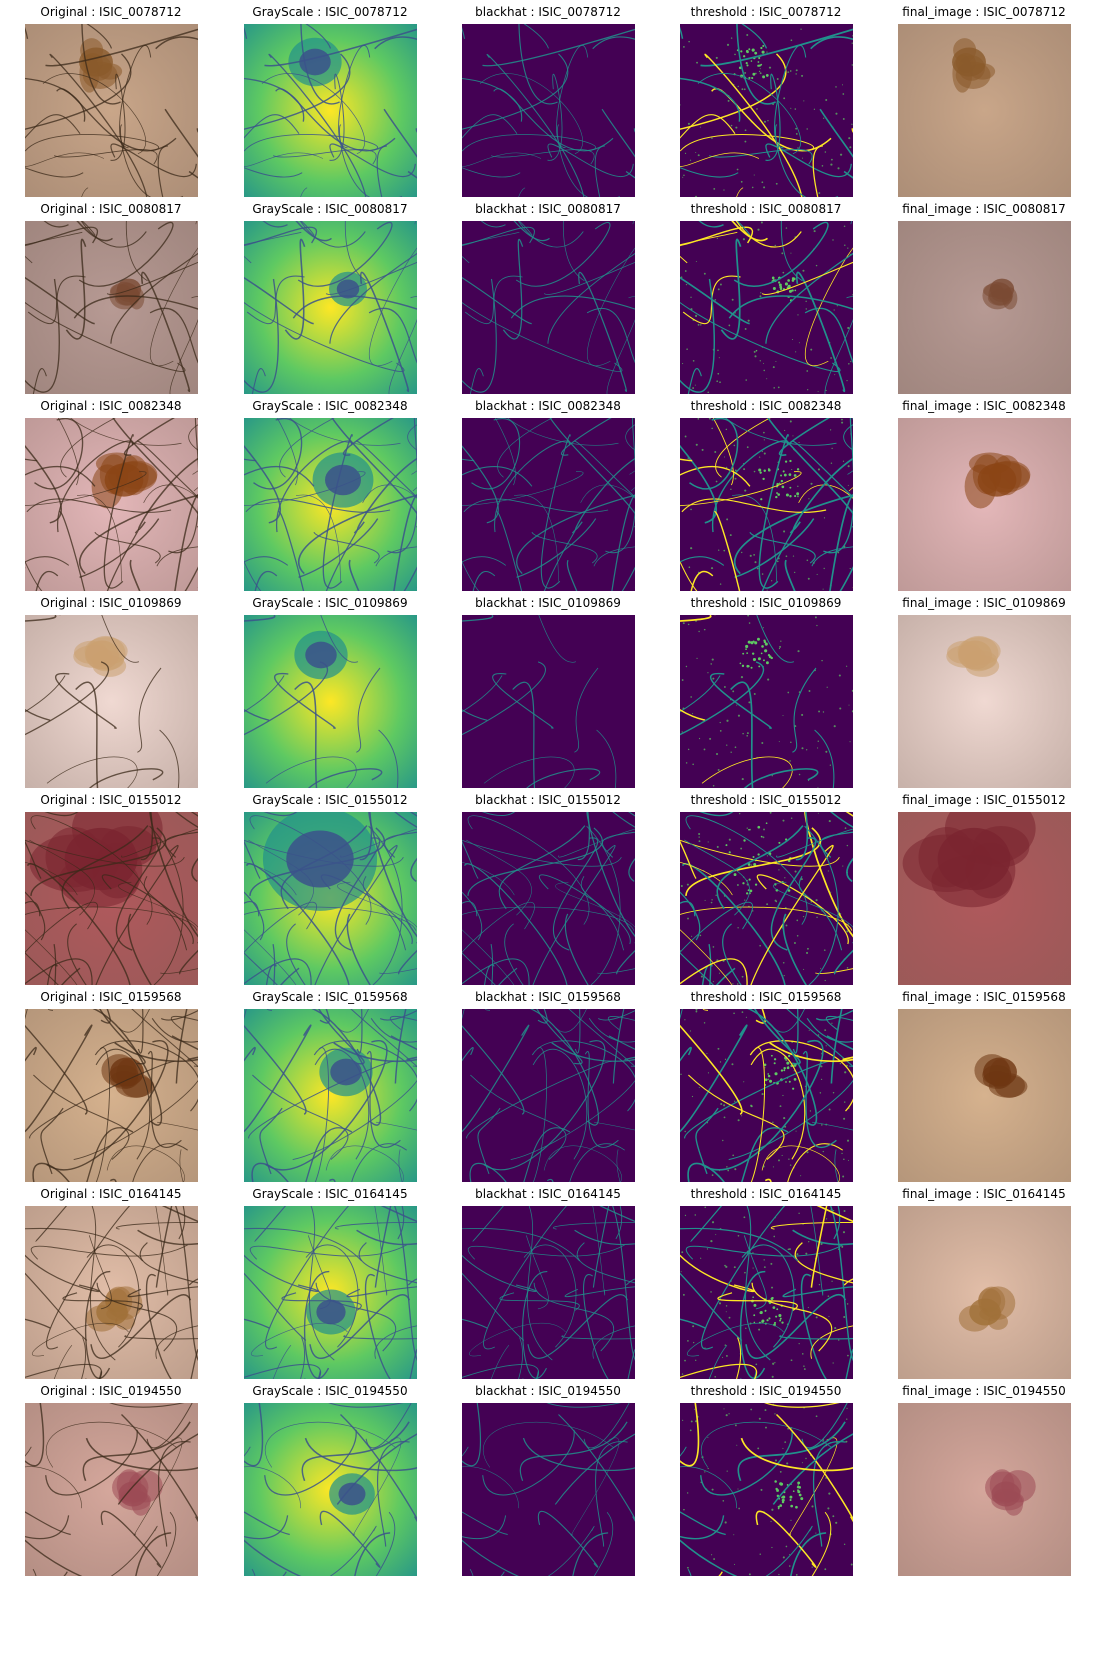  I want to click on subplot-title: GrayScale : ISIC_0109869, so click(330, 603).